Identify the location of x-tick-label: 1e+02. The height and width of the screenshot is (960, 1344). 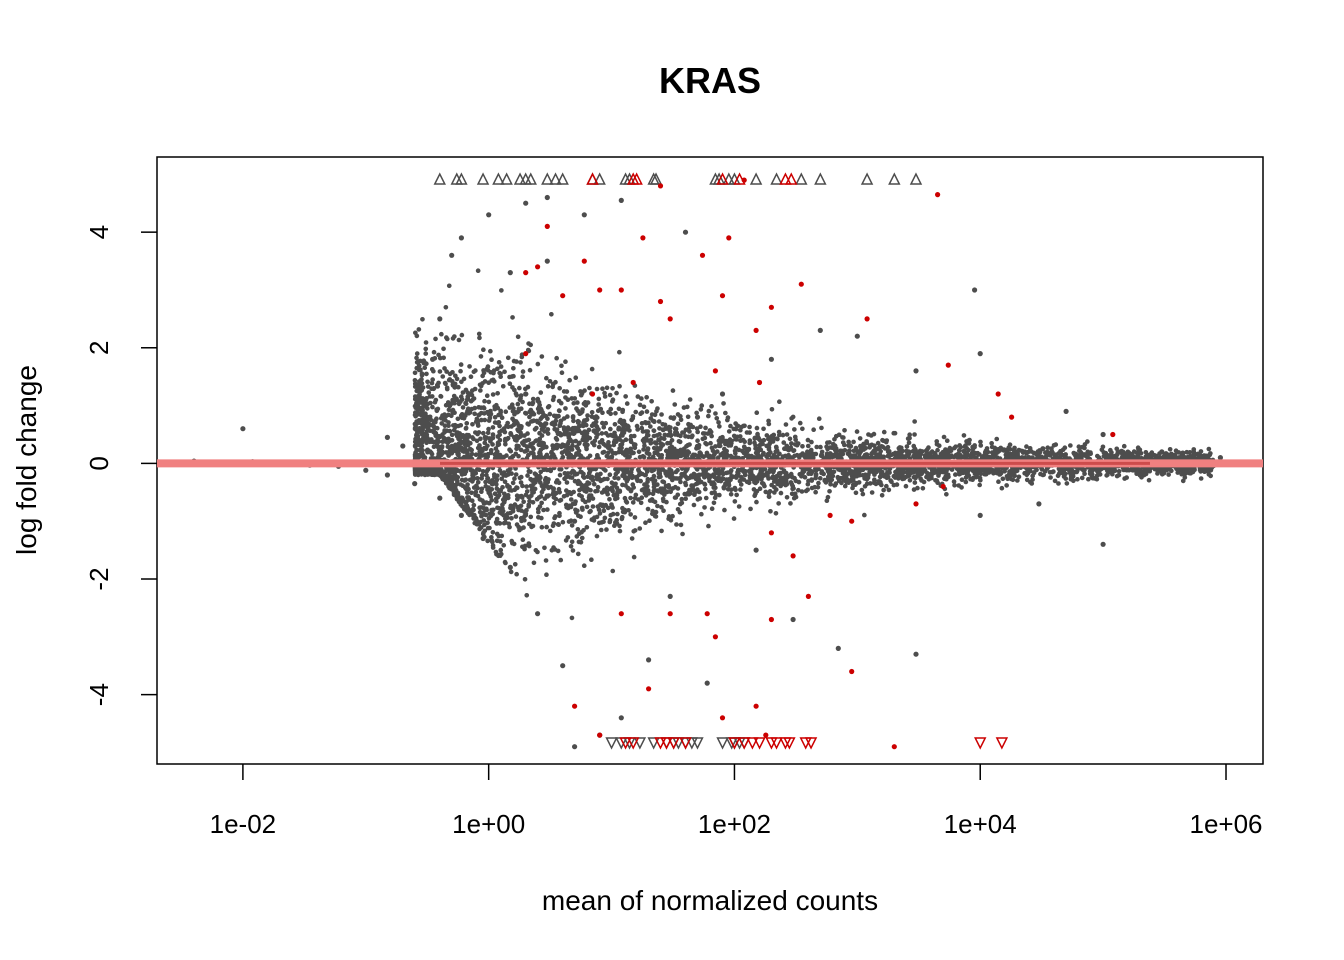
(734, 824).